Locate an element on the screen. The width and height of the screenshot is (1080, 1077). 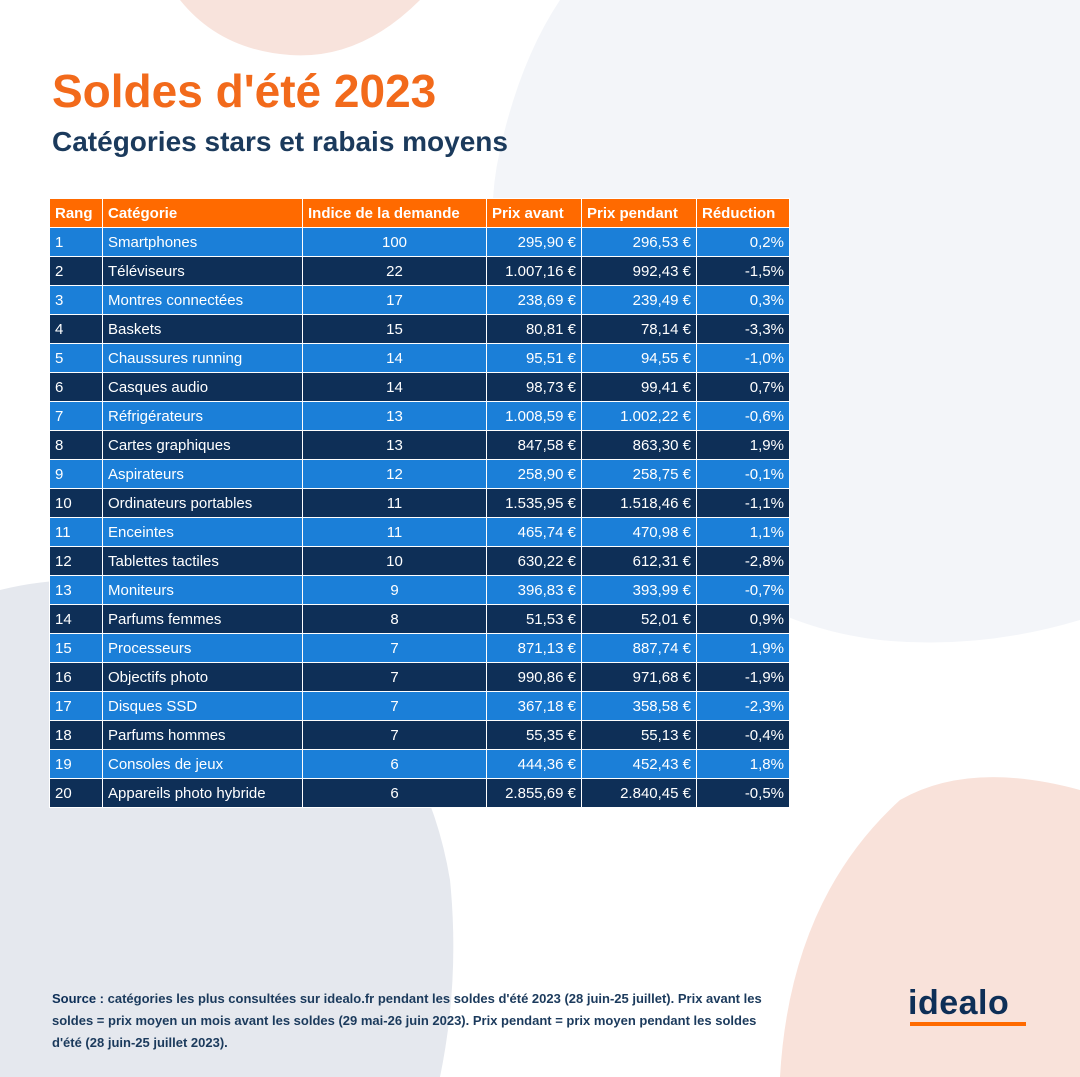
table-cell: 258,90 € is located at coordinates (534, 474).